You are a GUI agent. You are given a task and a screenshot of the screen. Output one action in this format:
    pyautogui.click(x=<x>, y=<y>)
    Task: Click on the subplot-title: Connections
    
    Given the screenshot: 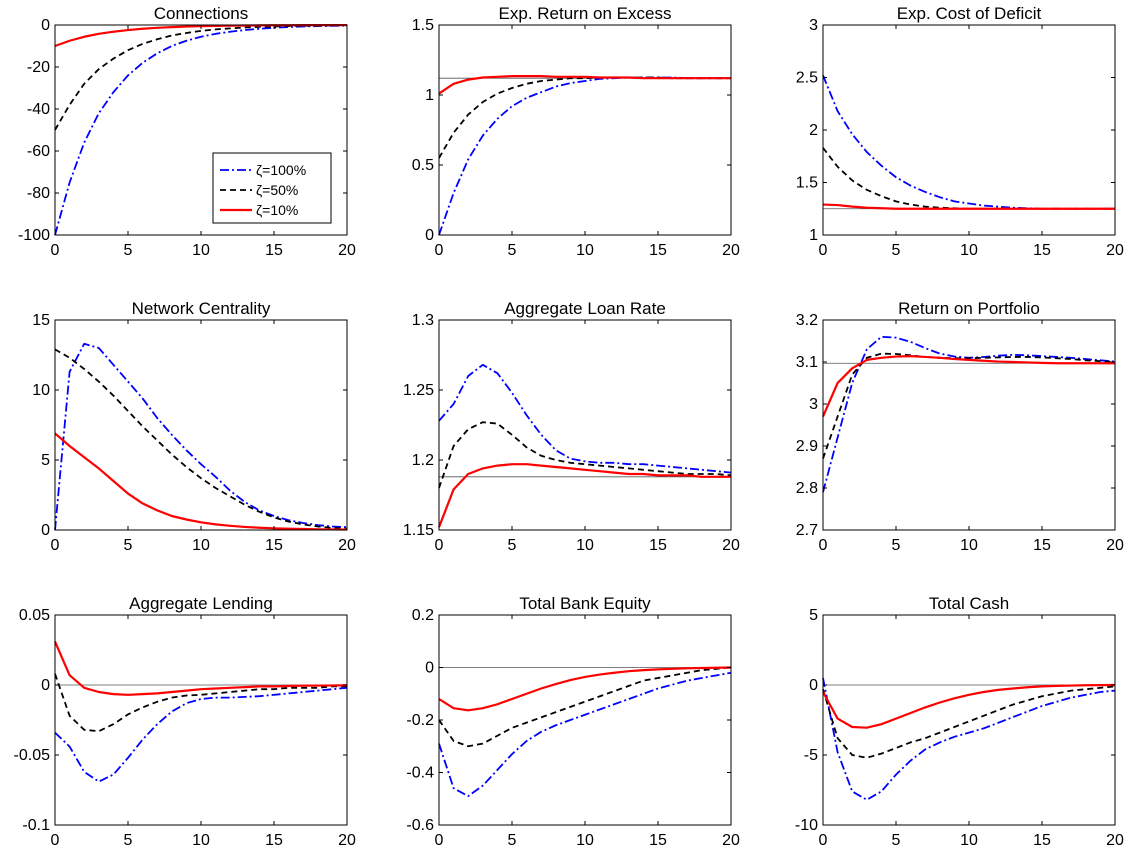 What is the action you would take?
    pyautogui.click(x=201, y=13)
    